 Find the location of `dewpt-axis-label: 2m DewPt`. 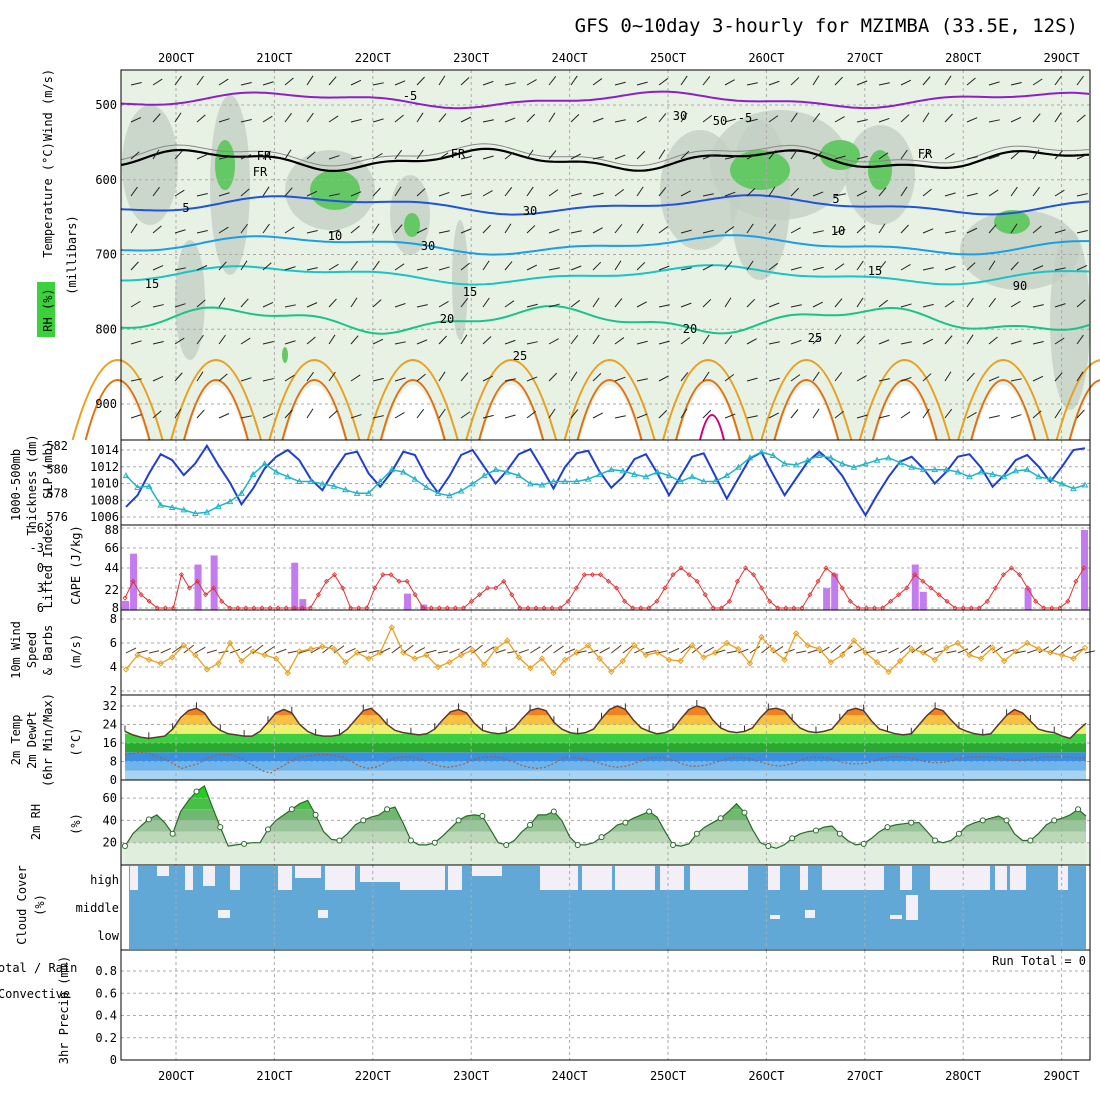

dewpt-axis-label: 2m DewPt is located at coordinates (32, 740).